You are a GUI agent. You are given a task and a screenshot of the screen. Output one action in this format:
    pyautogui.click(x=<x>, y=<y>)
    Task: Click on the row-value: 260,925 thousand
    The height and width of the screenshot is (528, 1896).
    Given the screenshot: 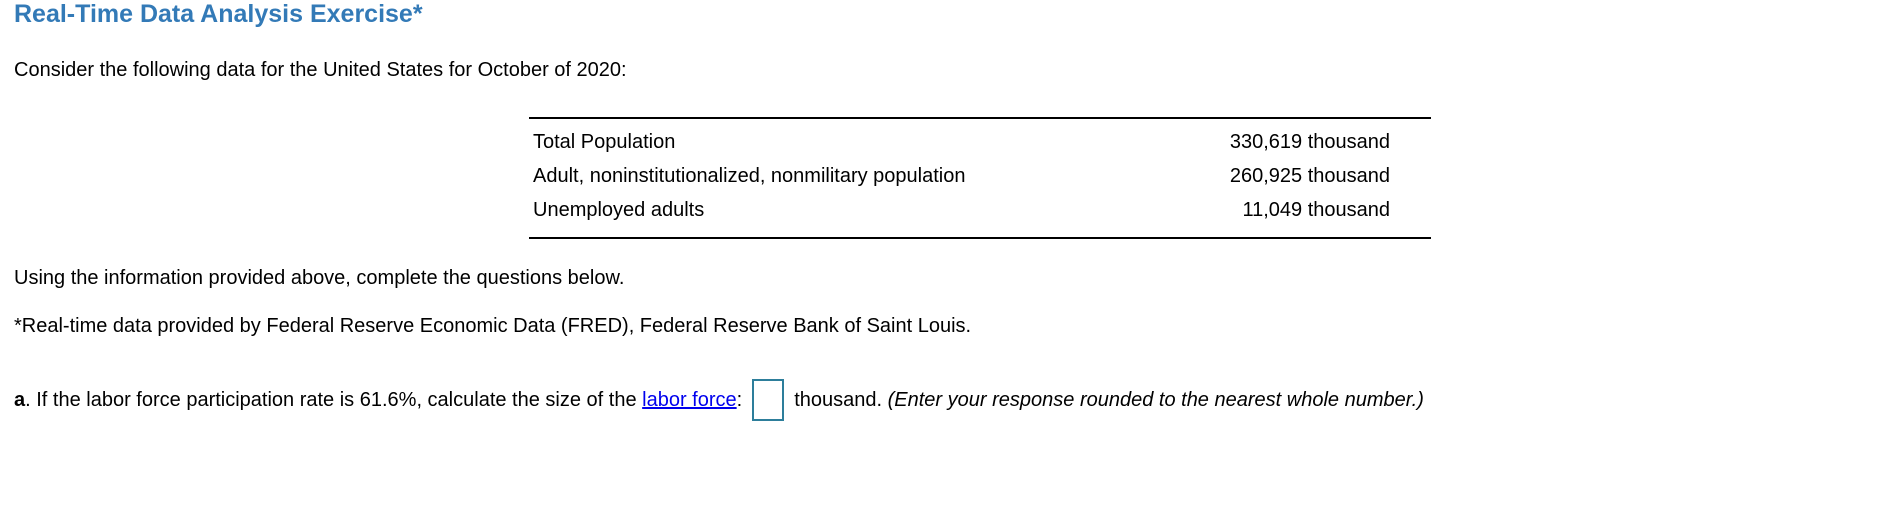 What is the action you would take?
    pyautogui.click(x=1309, y=175)
    